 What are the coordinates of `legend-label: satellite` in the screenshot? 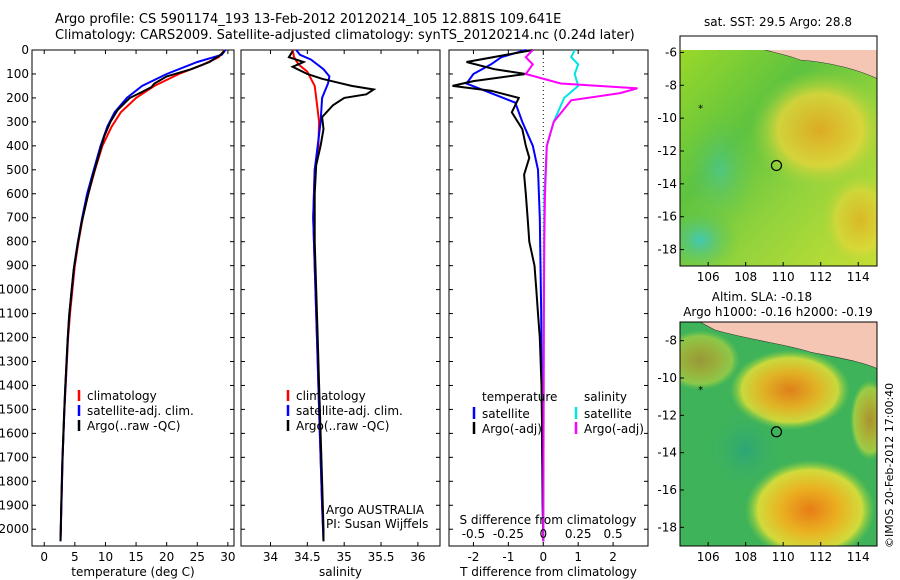 It's located at (608, 414).